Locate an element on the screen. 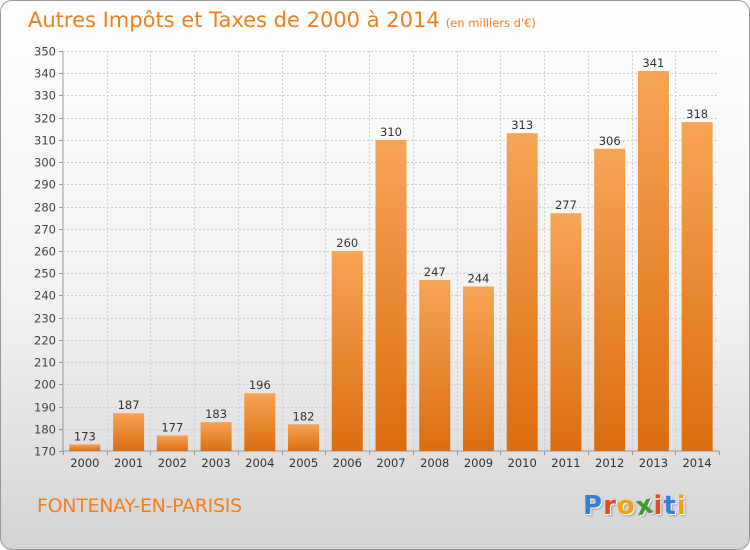  x-tick-label: 2008 is located at coordinates (434, 463).